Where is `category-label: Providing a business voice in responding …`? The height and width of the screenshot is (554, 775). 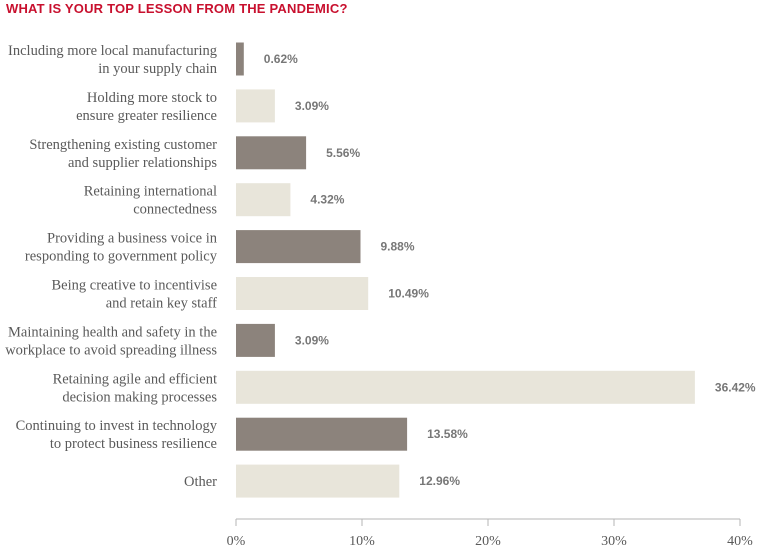 category-label: Providing a business voice in responding … is located at coordinates (121, 248).